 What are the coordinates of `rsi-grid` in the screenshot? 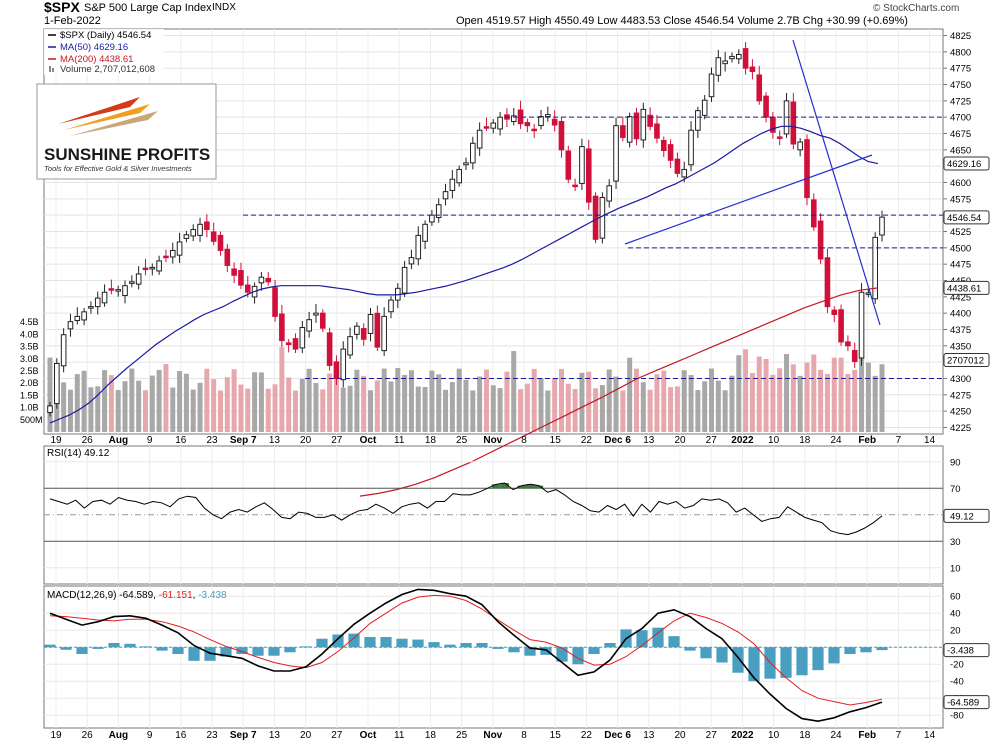 It's located at (493, 515).